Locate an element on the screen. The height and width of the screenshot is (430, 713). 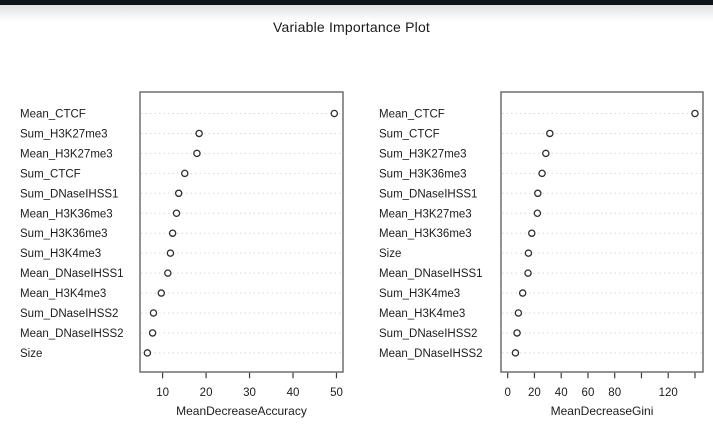
header-gradient is located at coordinates (356, 13).